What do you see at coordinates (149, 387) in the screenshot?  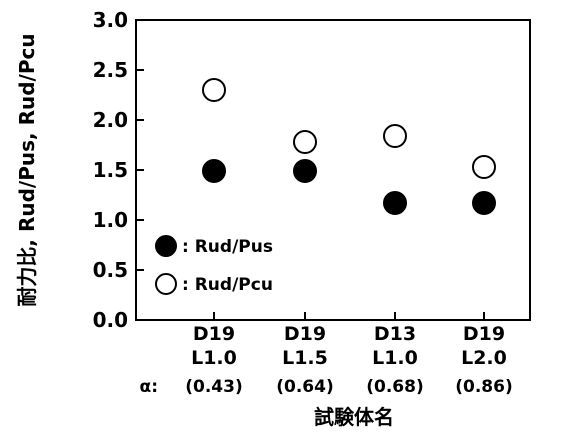 I see `alpha-prefix: α:` at bounding box center [149, 387].